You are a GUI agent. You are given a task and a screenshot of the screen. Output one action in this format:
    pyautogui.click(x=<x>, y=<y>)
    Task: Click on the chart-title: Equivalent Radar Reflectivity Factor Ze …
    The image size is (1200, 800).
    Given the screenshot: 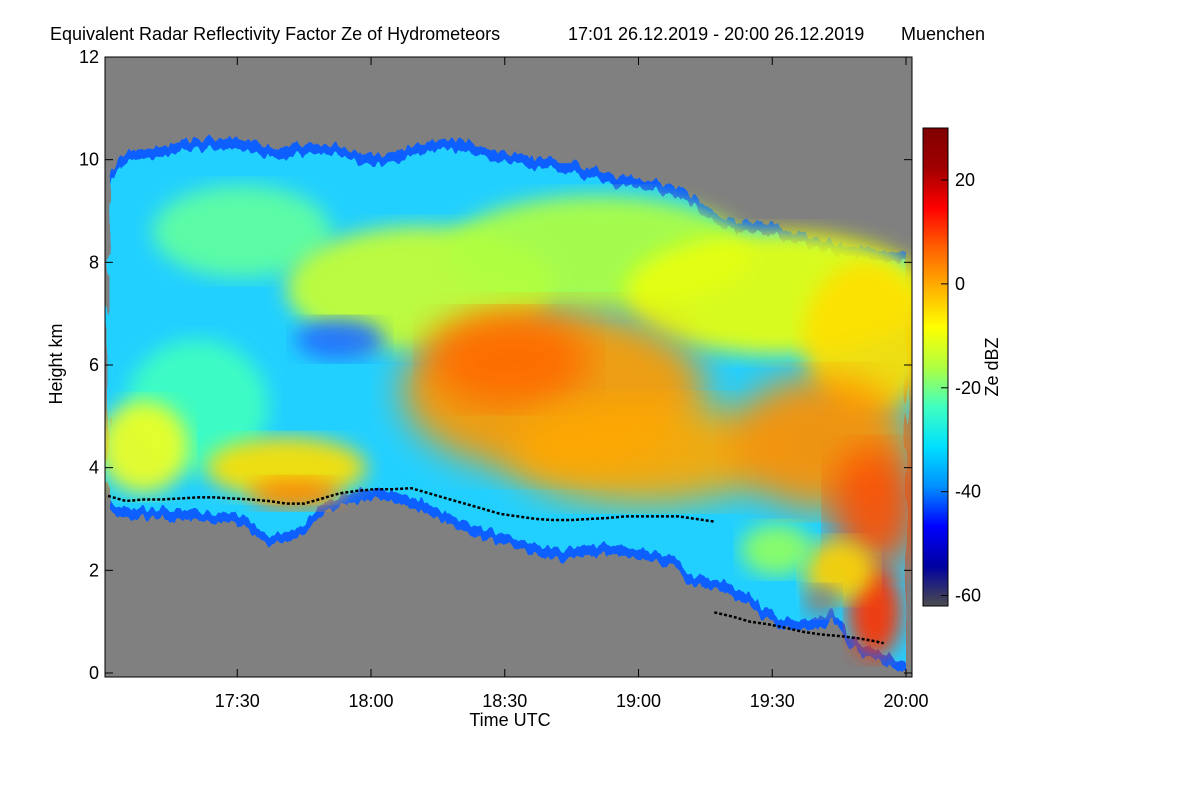 What is the action you would take?
    pyautogui.click(x=275, y=34)
    